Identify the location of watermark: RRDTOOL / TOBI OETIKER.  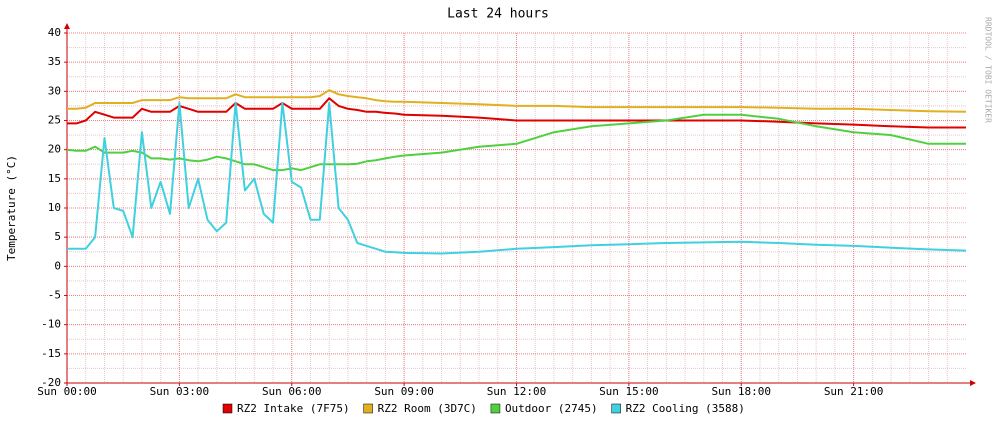
(988, 70).